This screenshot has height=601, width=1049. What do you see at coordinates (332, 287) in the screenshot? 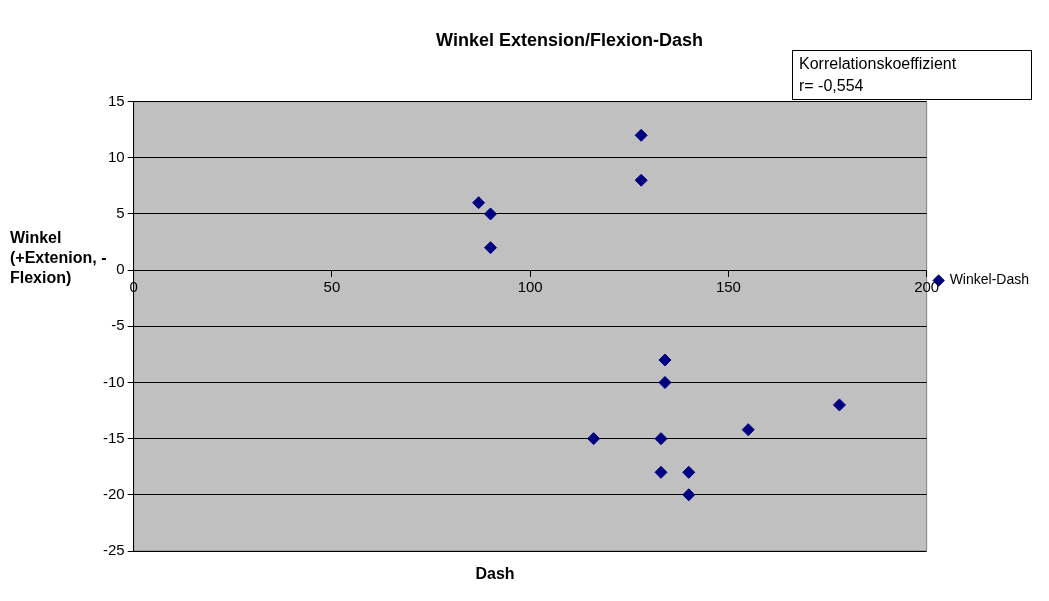
I see `x-tick-label: 50` at bounding box center [332, 287].